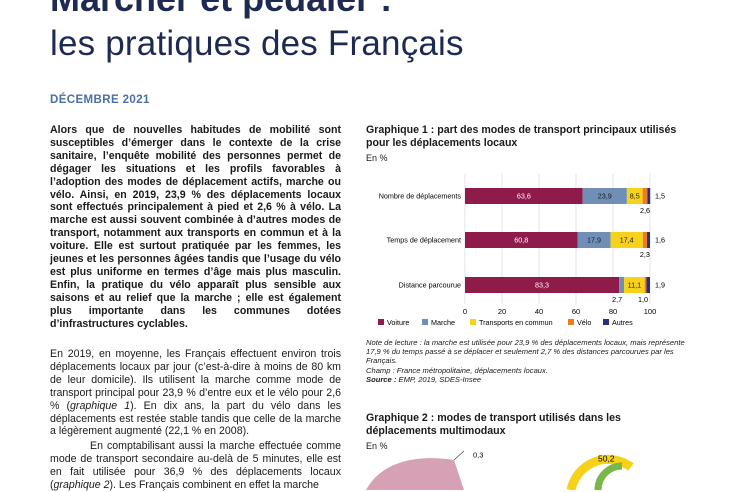  Describe the element at coordinates (584, 322) in the screenshot. I see `legend-label: Vélo` at that location.